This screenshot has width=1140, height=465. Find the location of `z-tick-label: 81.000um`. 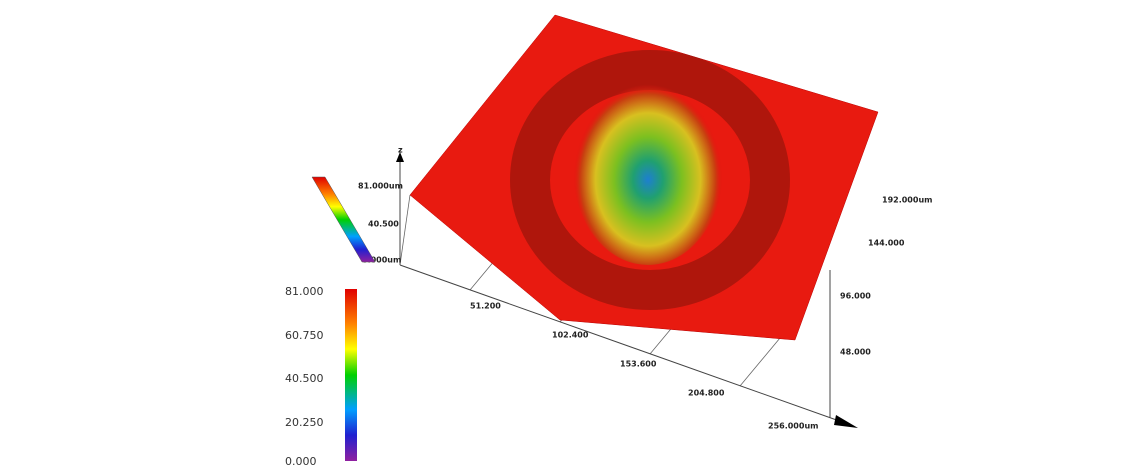

z-tick-label: 81.000um is located at coordinates (380, 186).